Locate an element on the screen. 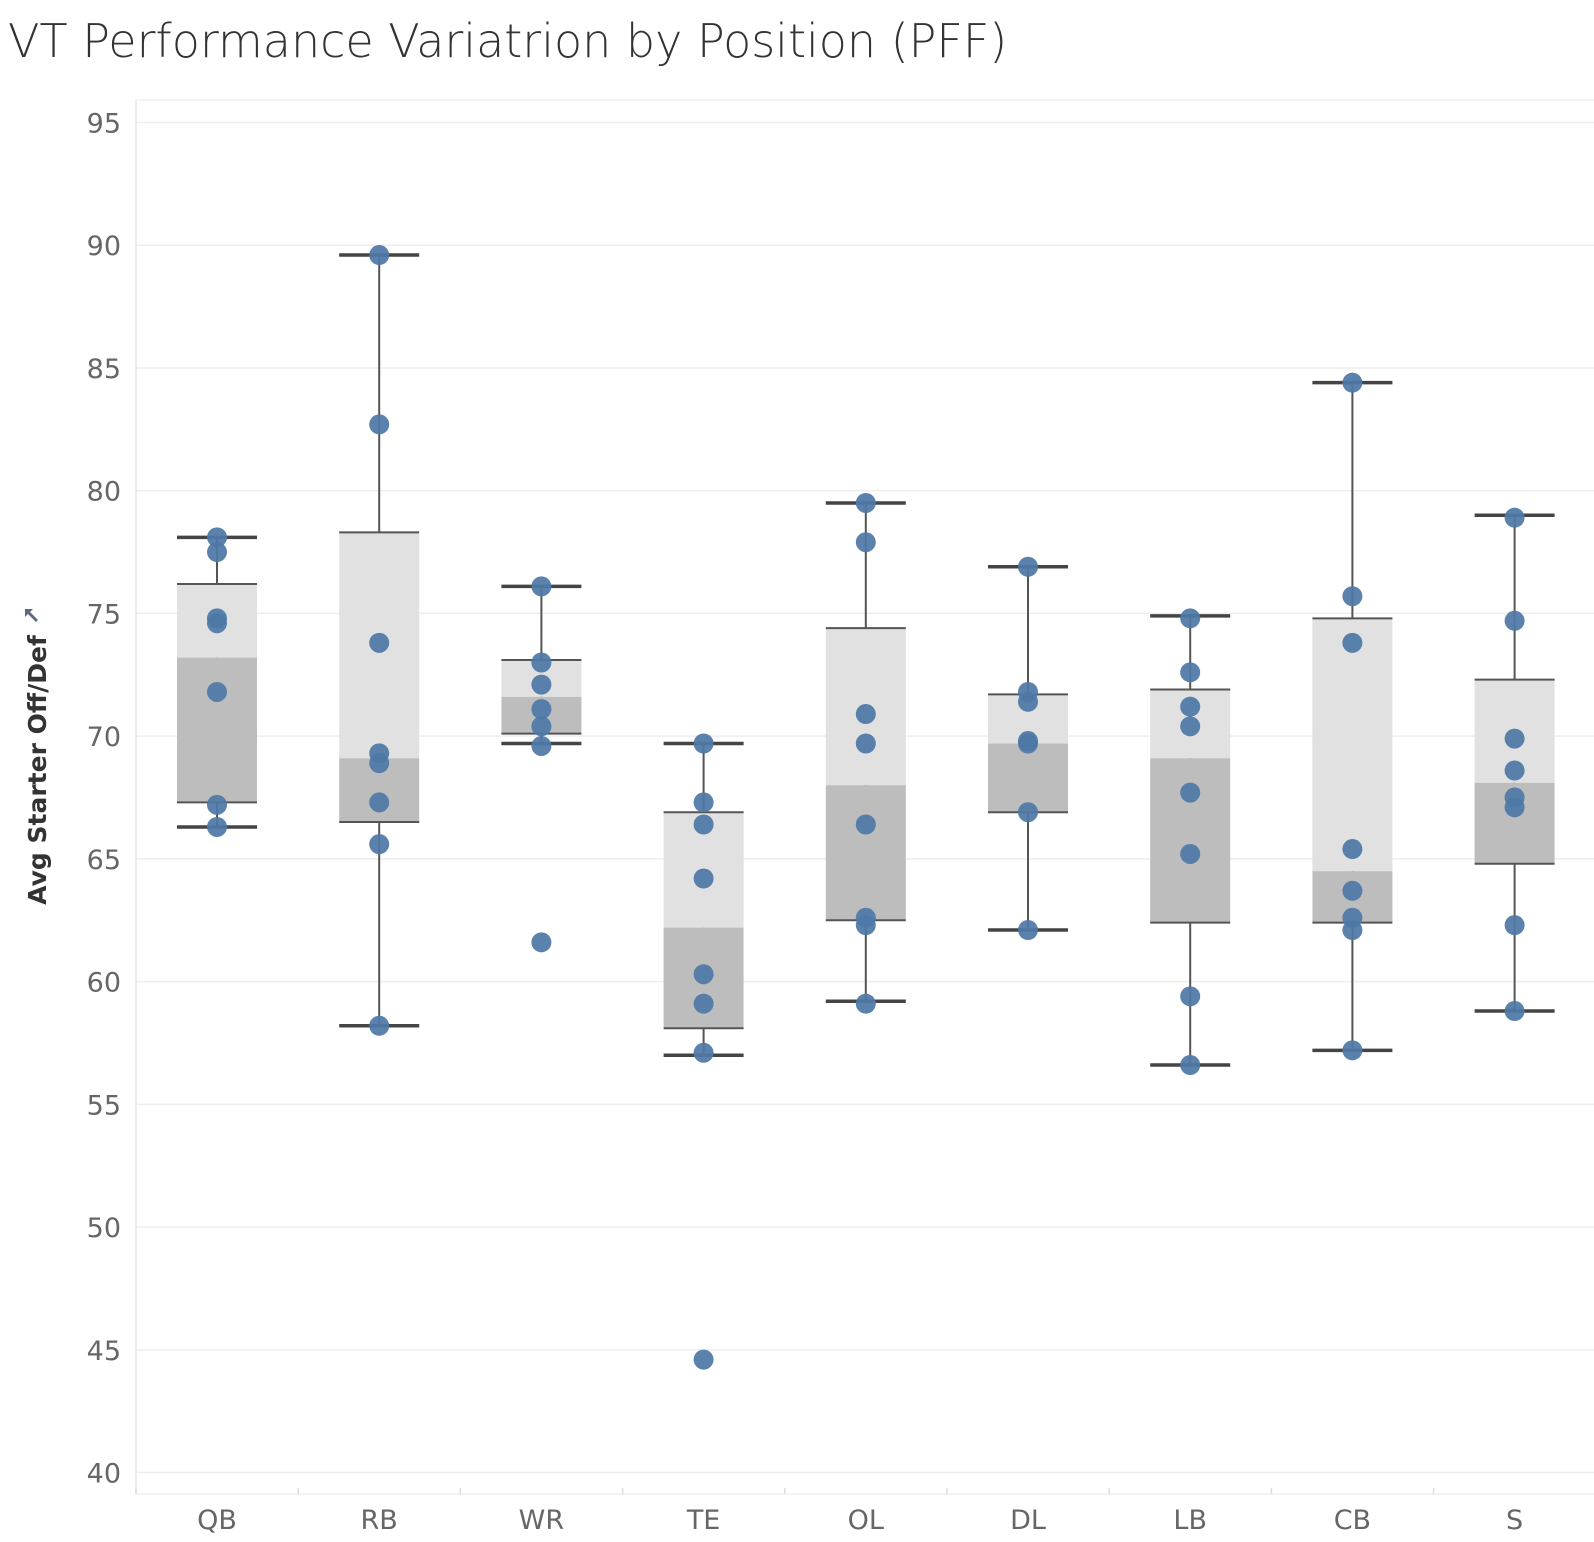 This screenshot has height=1542, width=1594. y-axis-title-group: Avg Starter Off/Def is located at coordinates (37, 757).